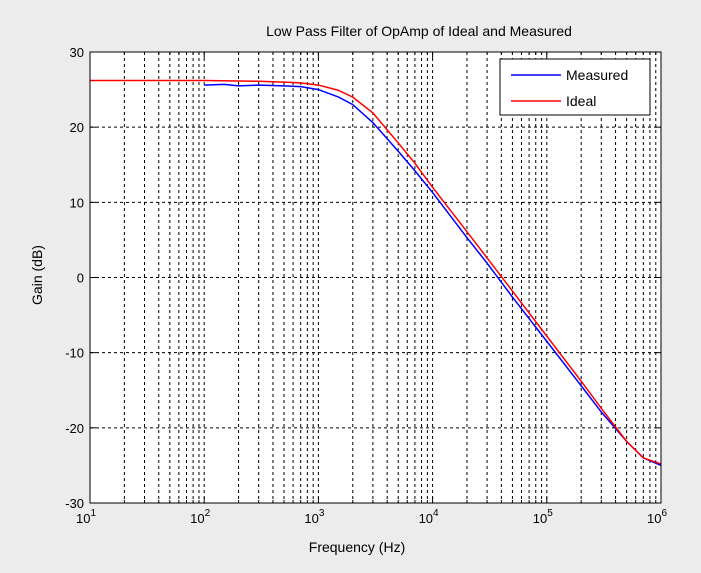 The image size is (701, 573). I want to click on y-tick-label: -20, so click(74, 428).